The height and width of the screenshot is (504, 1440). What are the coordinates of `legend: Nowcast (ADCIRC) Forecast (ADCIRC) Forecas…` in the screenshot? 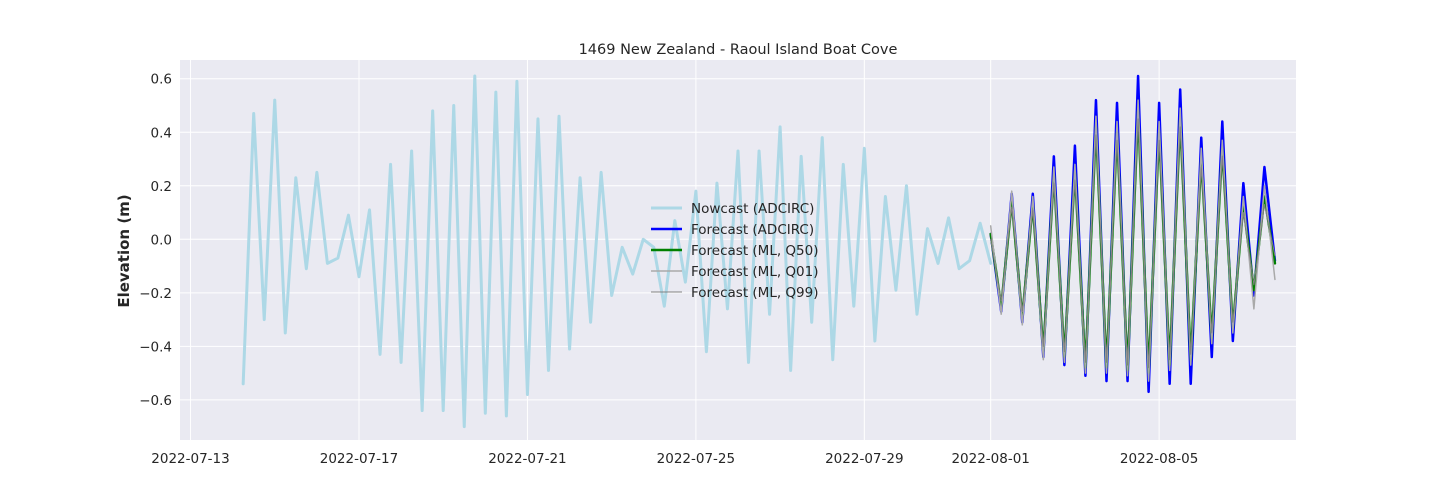 It's located at (735, 251).